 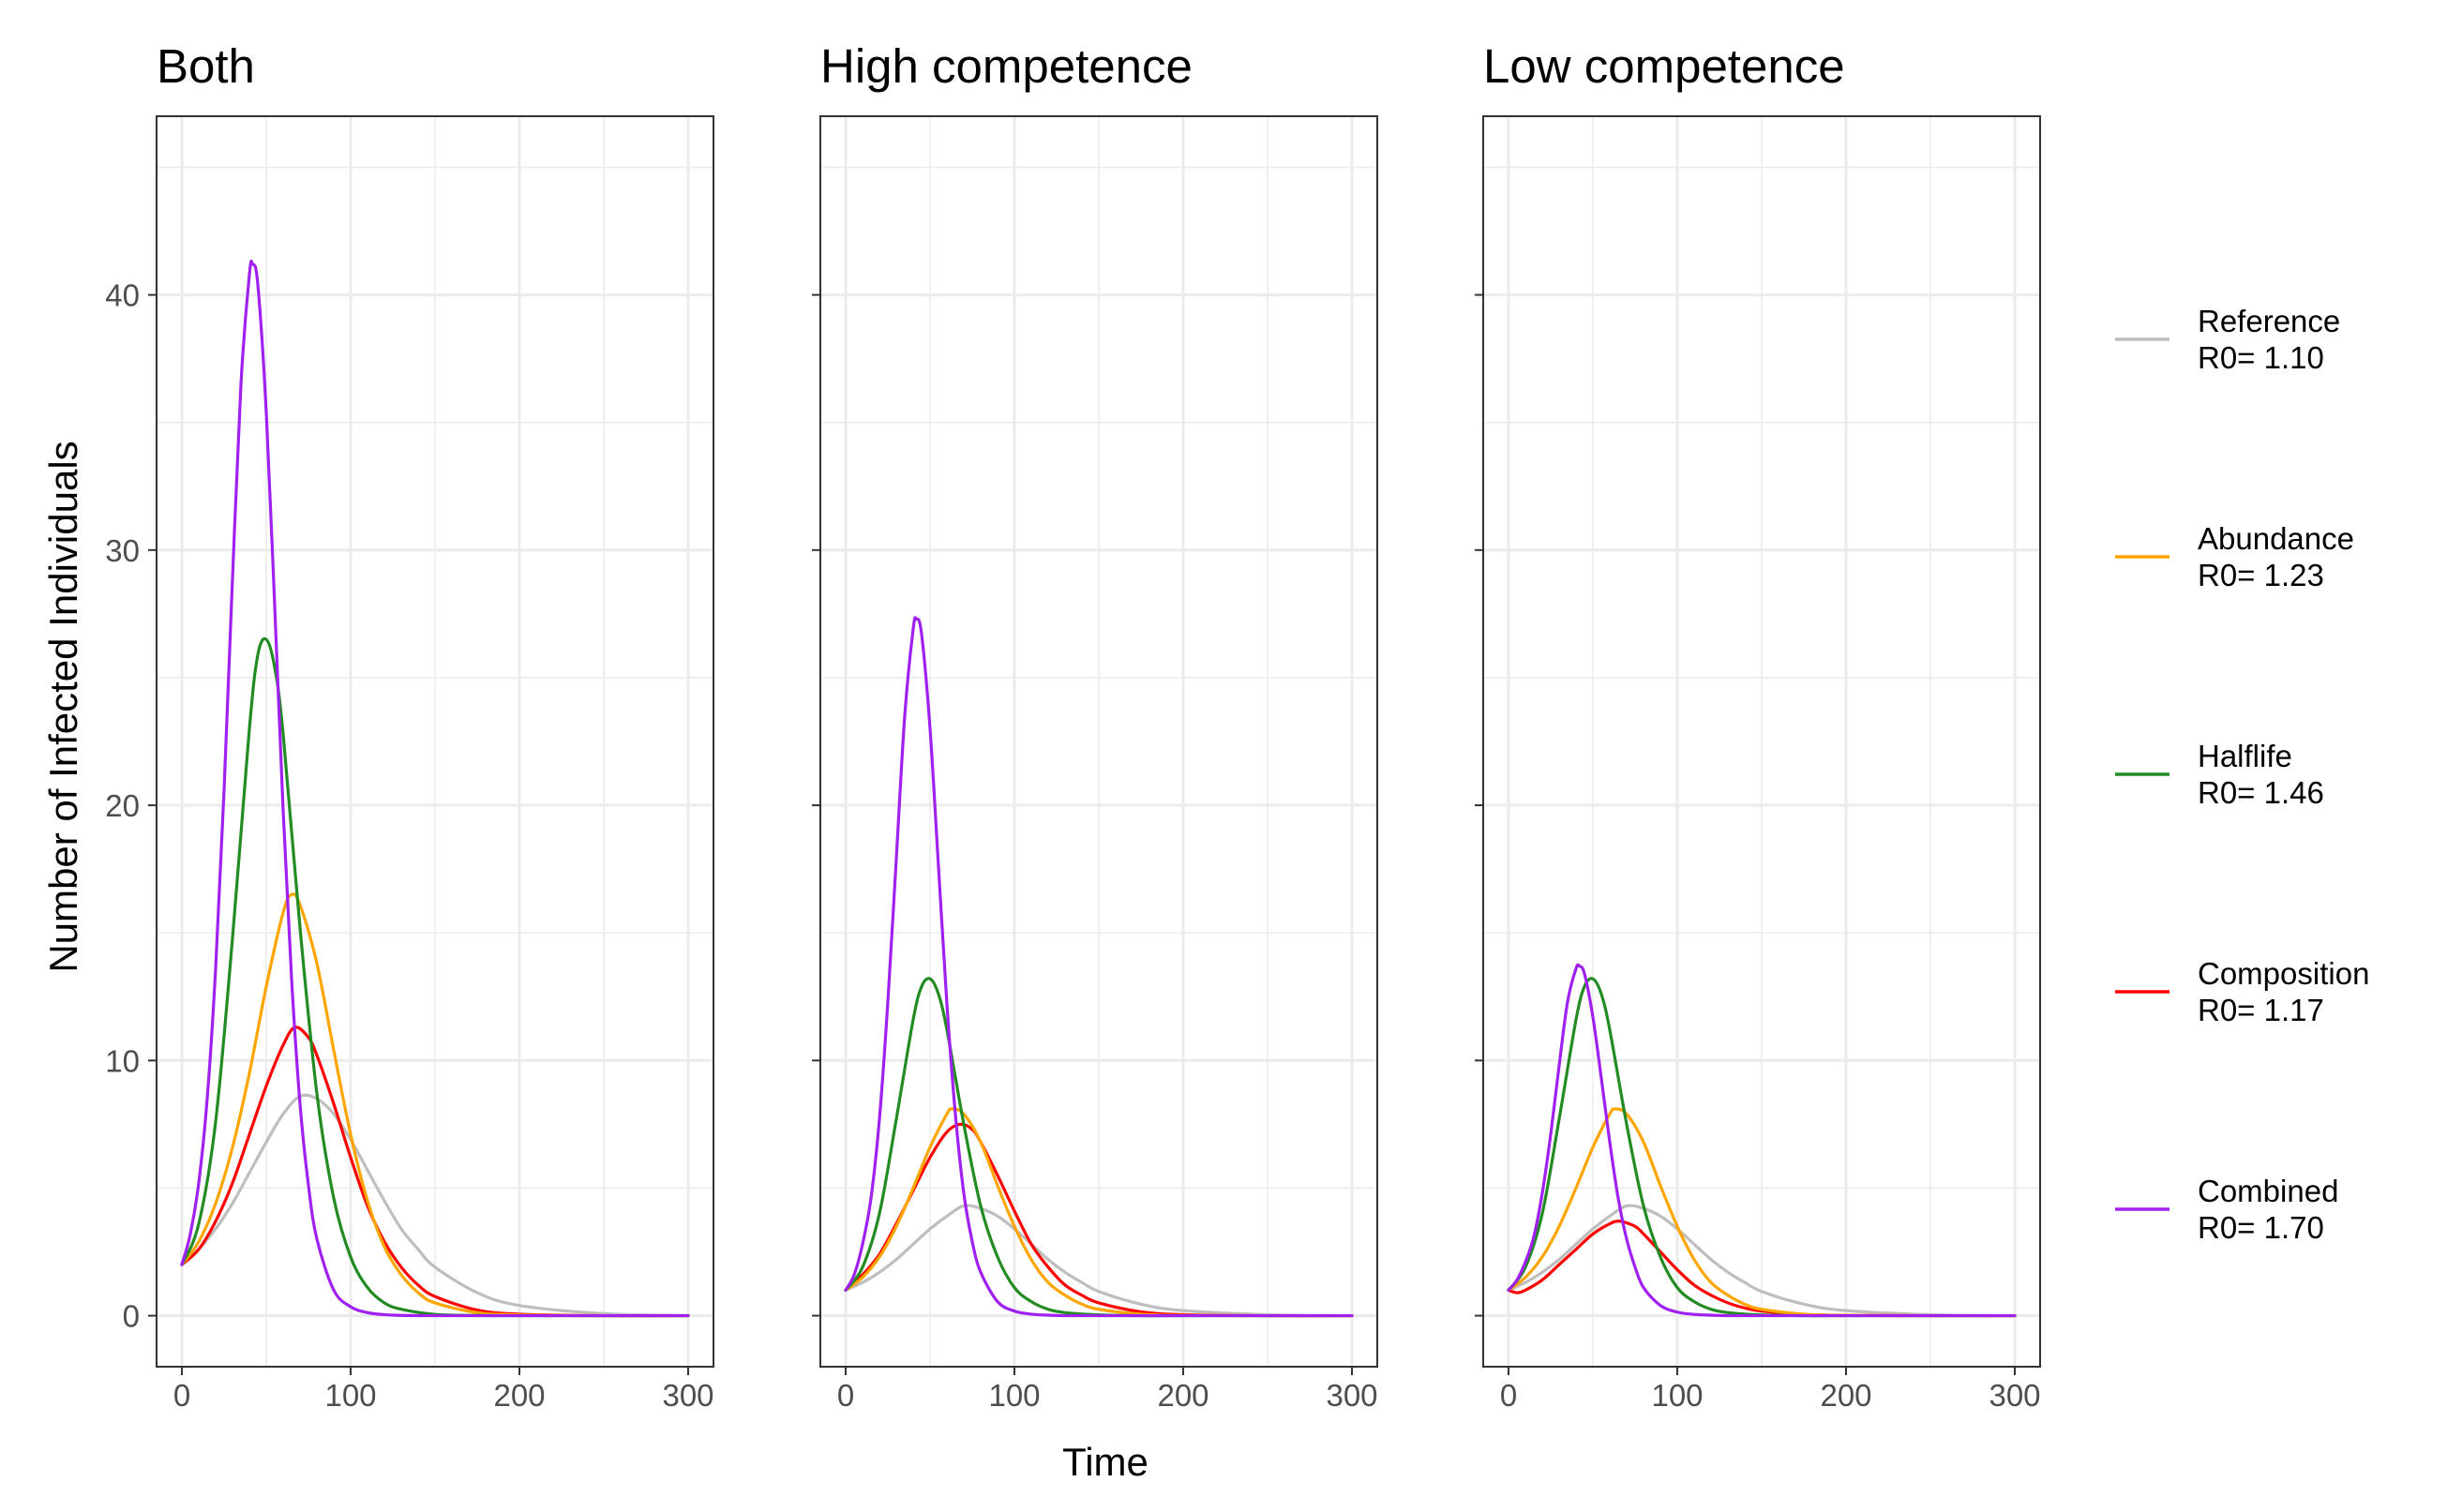 What do you see at coordinates (122, 296) in the screenshot?
I see `y-tick-label: 40` at bounding box center [122, 296].